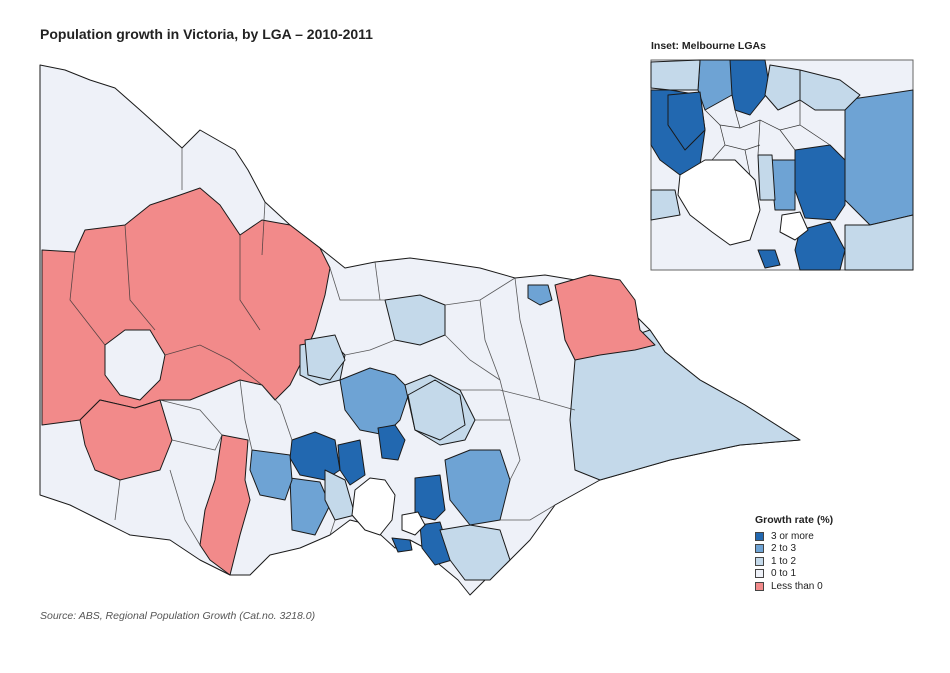 This screenshot has height=673, width=950. I want to click on inset-casey, so click(820, 182).